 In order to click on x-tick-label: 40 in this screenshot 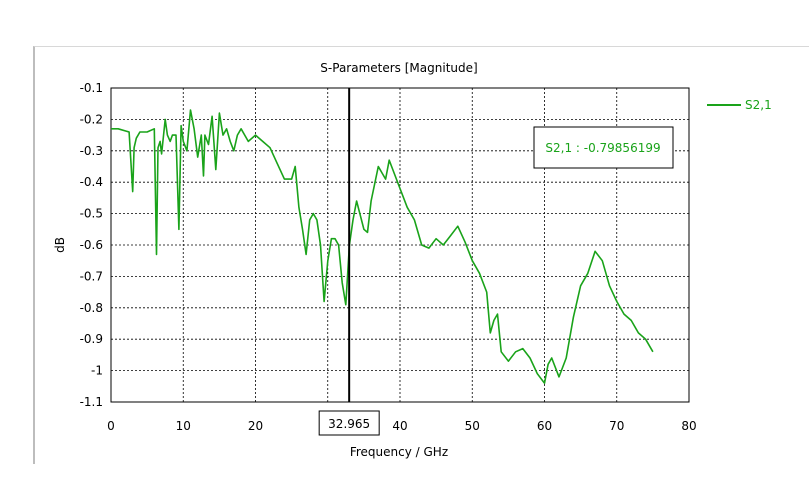, I will do `click(399, 426)`.